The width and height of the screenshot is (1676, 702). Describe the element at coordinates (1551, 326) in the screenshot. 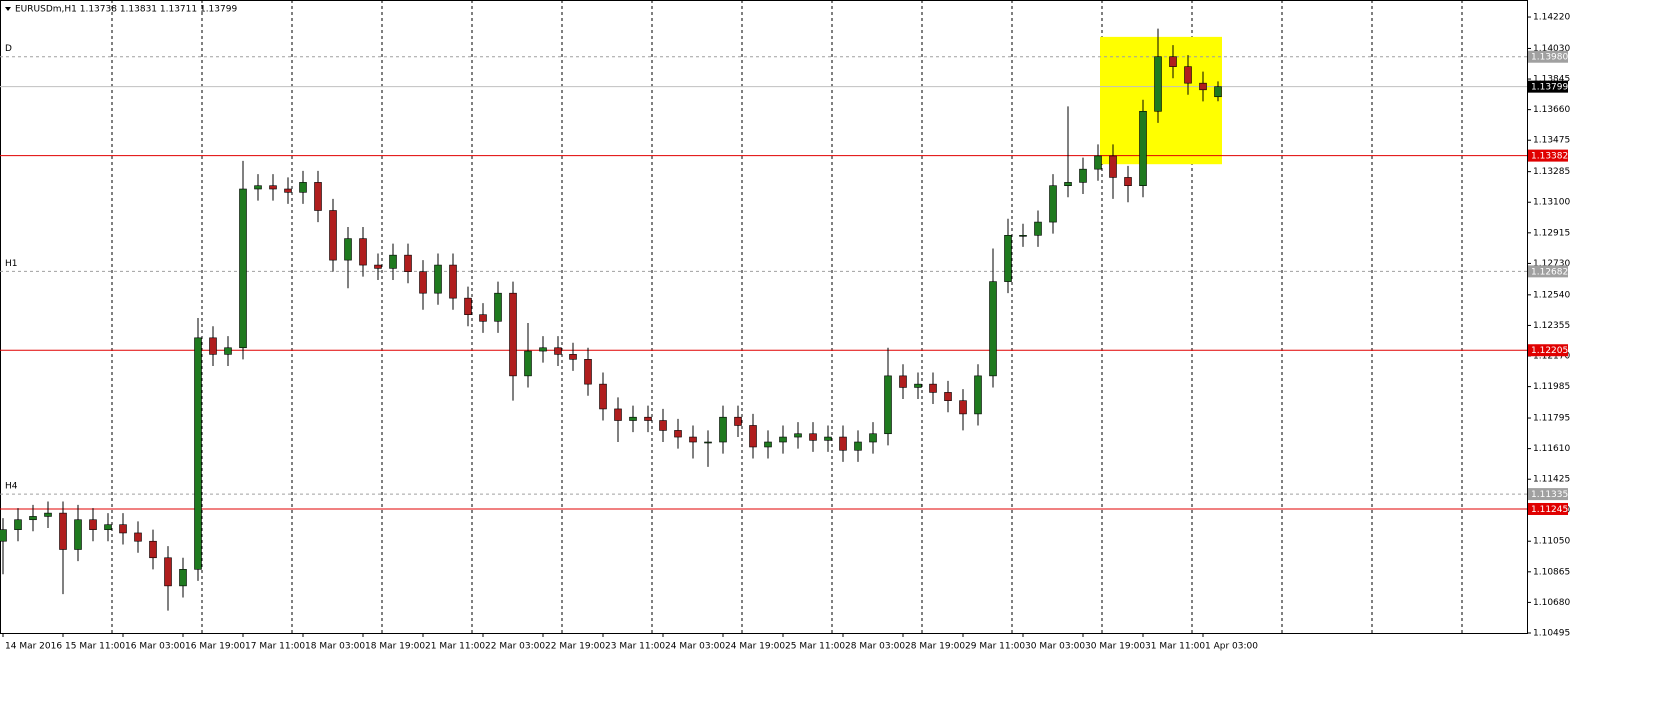

I see `y-tick-label: 1.12355` at that location.